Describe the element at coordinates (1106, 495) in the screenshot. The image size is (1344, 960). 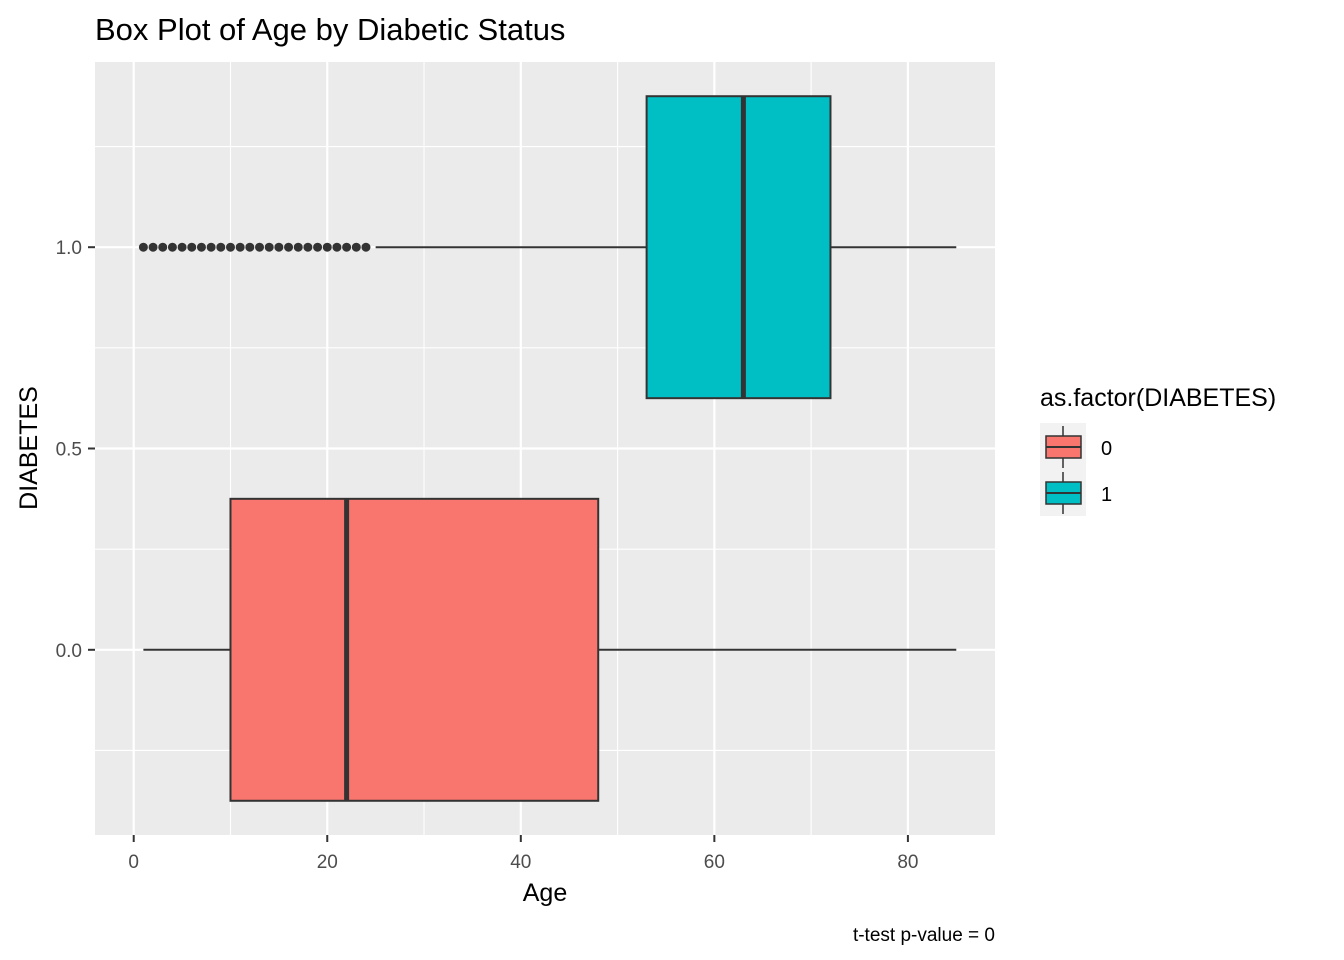
I see `legend-label: 1` at that location.